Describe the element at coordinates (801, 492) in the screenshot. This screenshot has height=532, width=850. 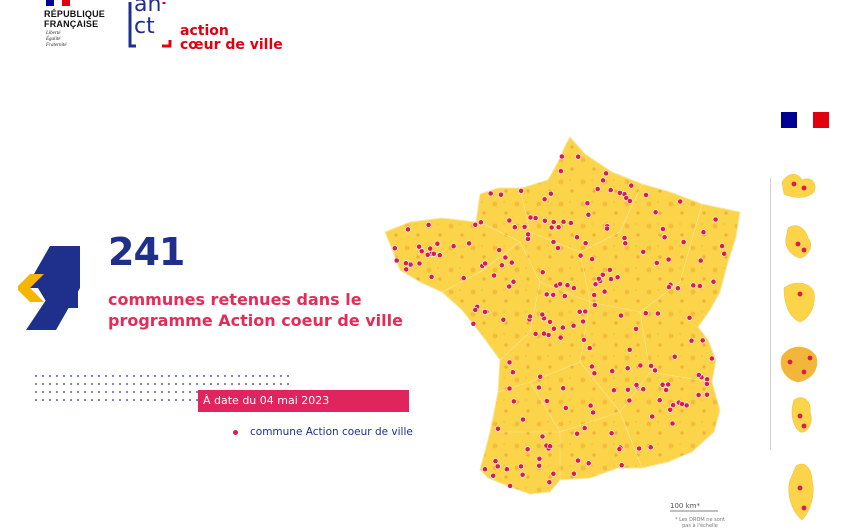
I see `corse-shape` at that location.